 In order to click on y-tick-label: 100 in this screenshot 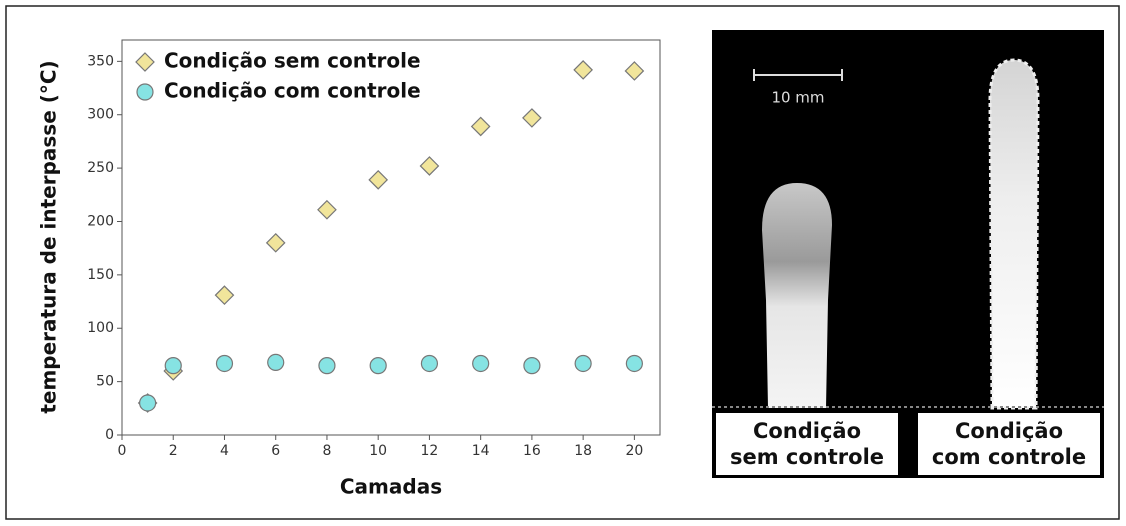, I will do `click(100, 328)`.